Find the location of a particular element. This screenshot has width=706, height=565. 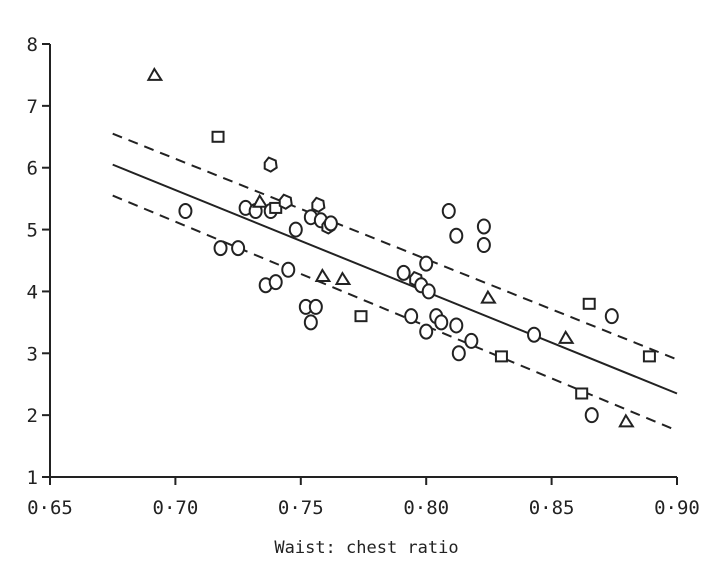

x-axis-title: Waist: chest ratio is located at coordinates (366, 548).